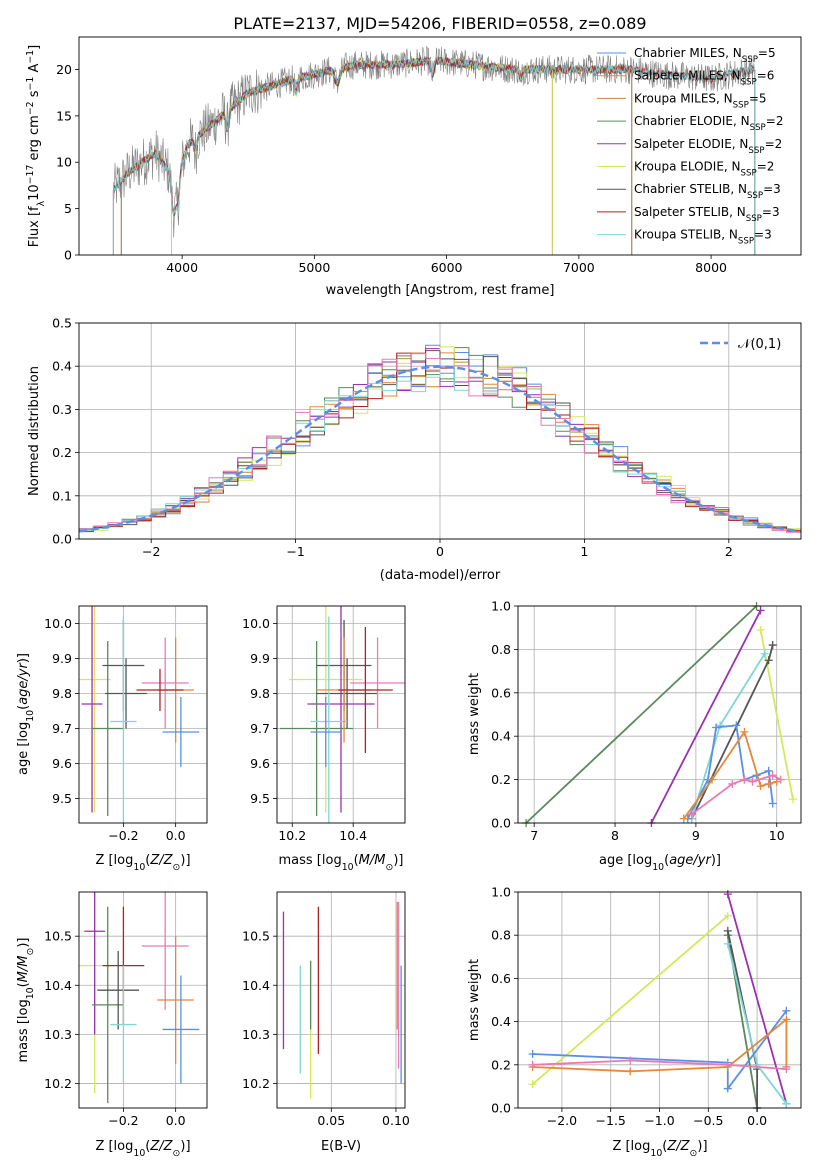  Describe the element at coordinates (26, 1000) in the screenshot. I see `y-axis-label: mass [log10(M/M⊙)]` at that location.